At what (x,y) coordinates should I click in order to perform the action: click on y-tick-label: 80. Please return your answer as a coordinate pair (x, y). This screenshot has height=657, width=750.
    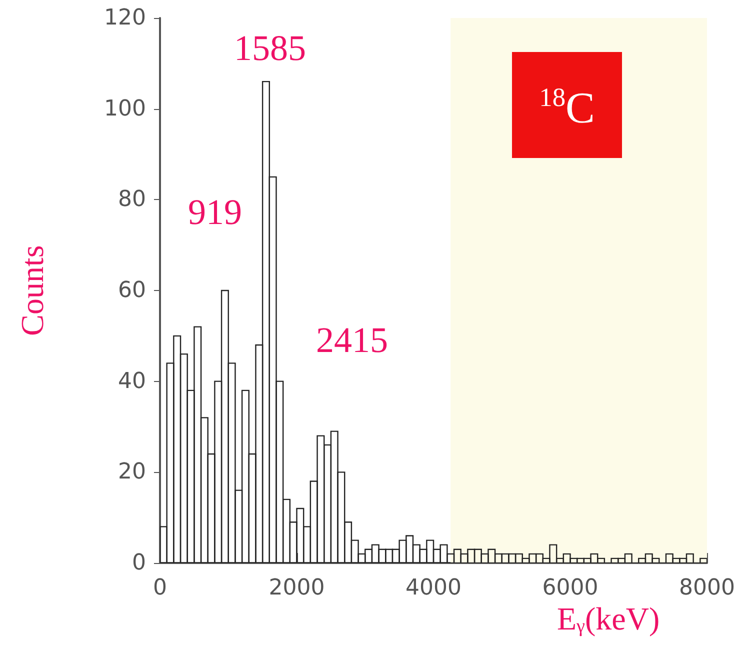
    Looking at the image, I should click on (132, 199).